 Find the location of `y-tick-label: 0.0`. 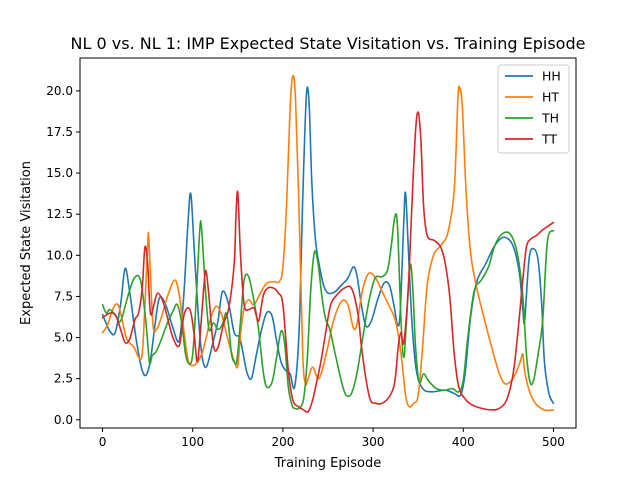

y-tick-label: 0.0 is located at coordinates (63, 420).